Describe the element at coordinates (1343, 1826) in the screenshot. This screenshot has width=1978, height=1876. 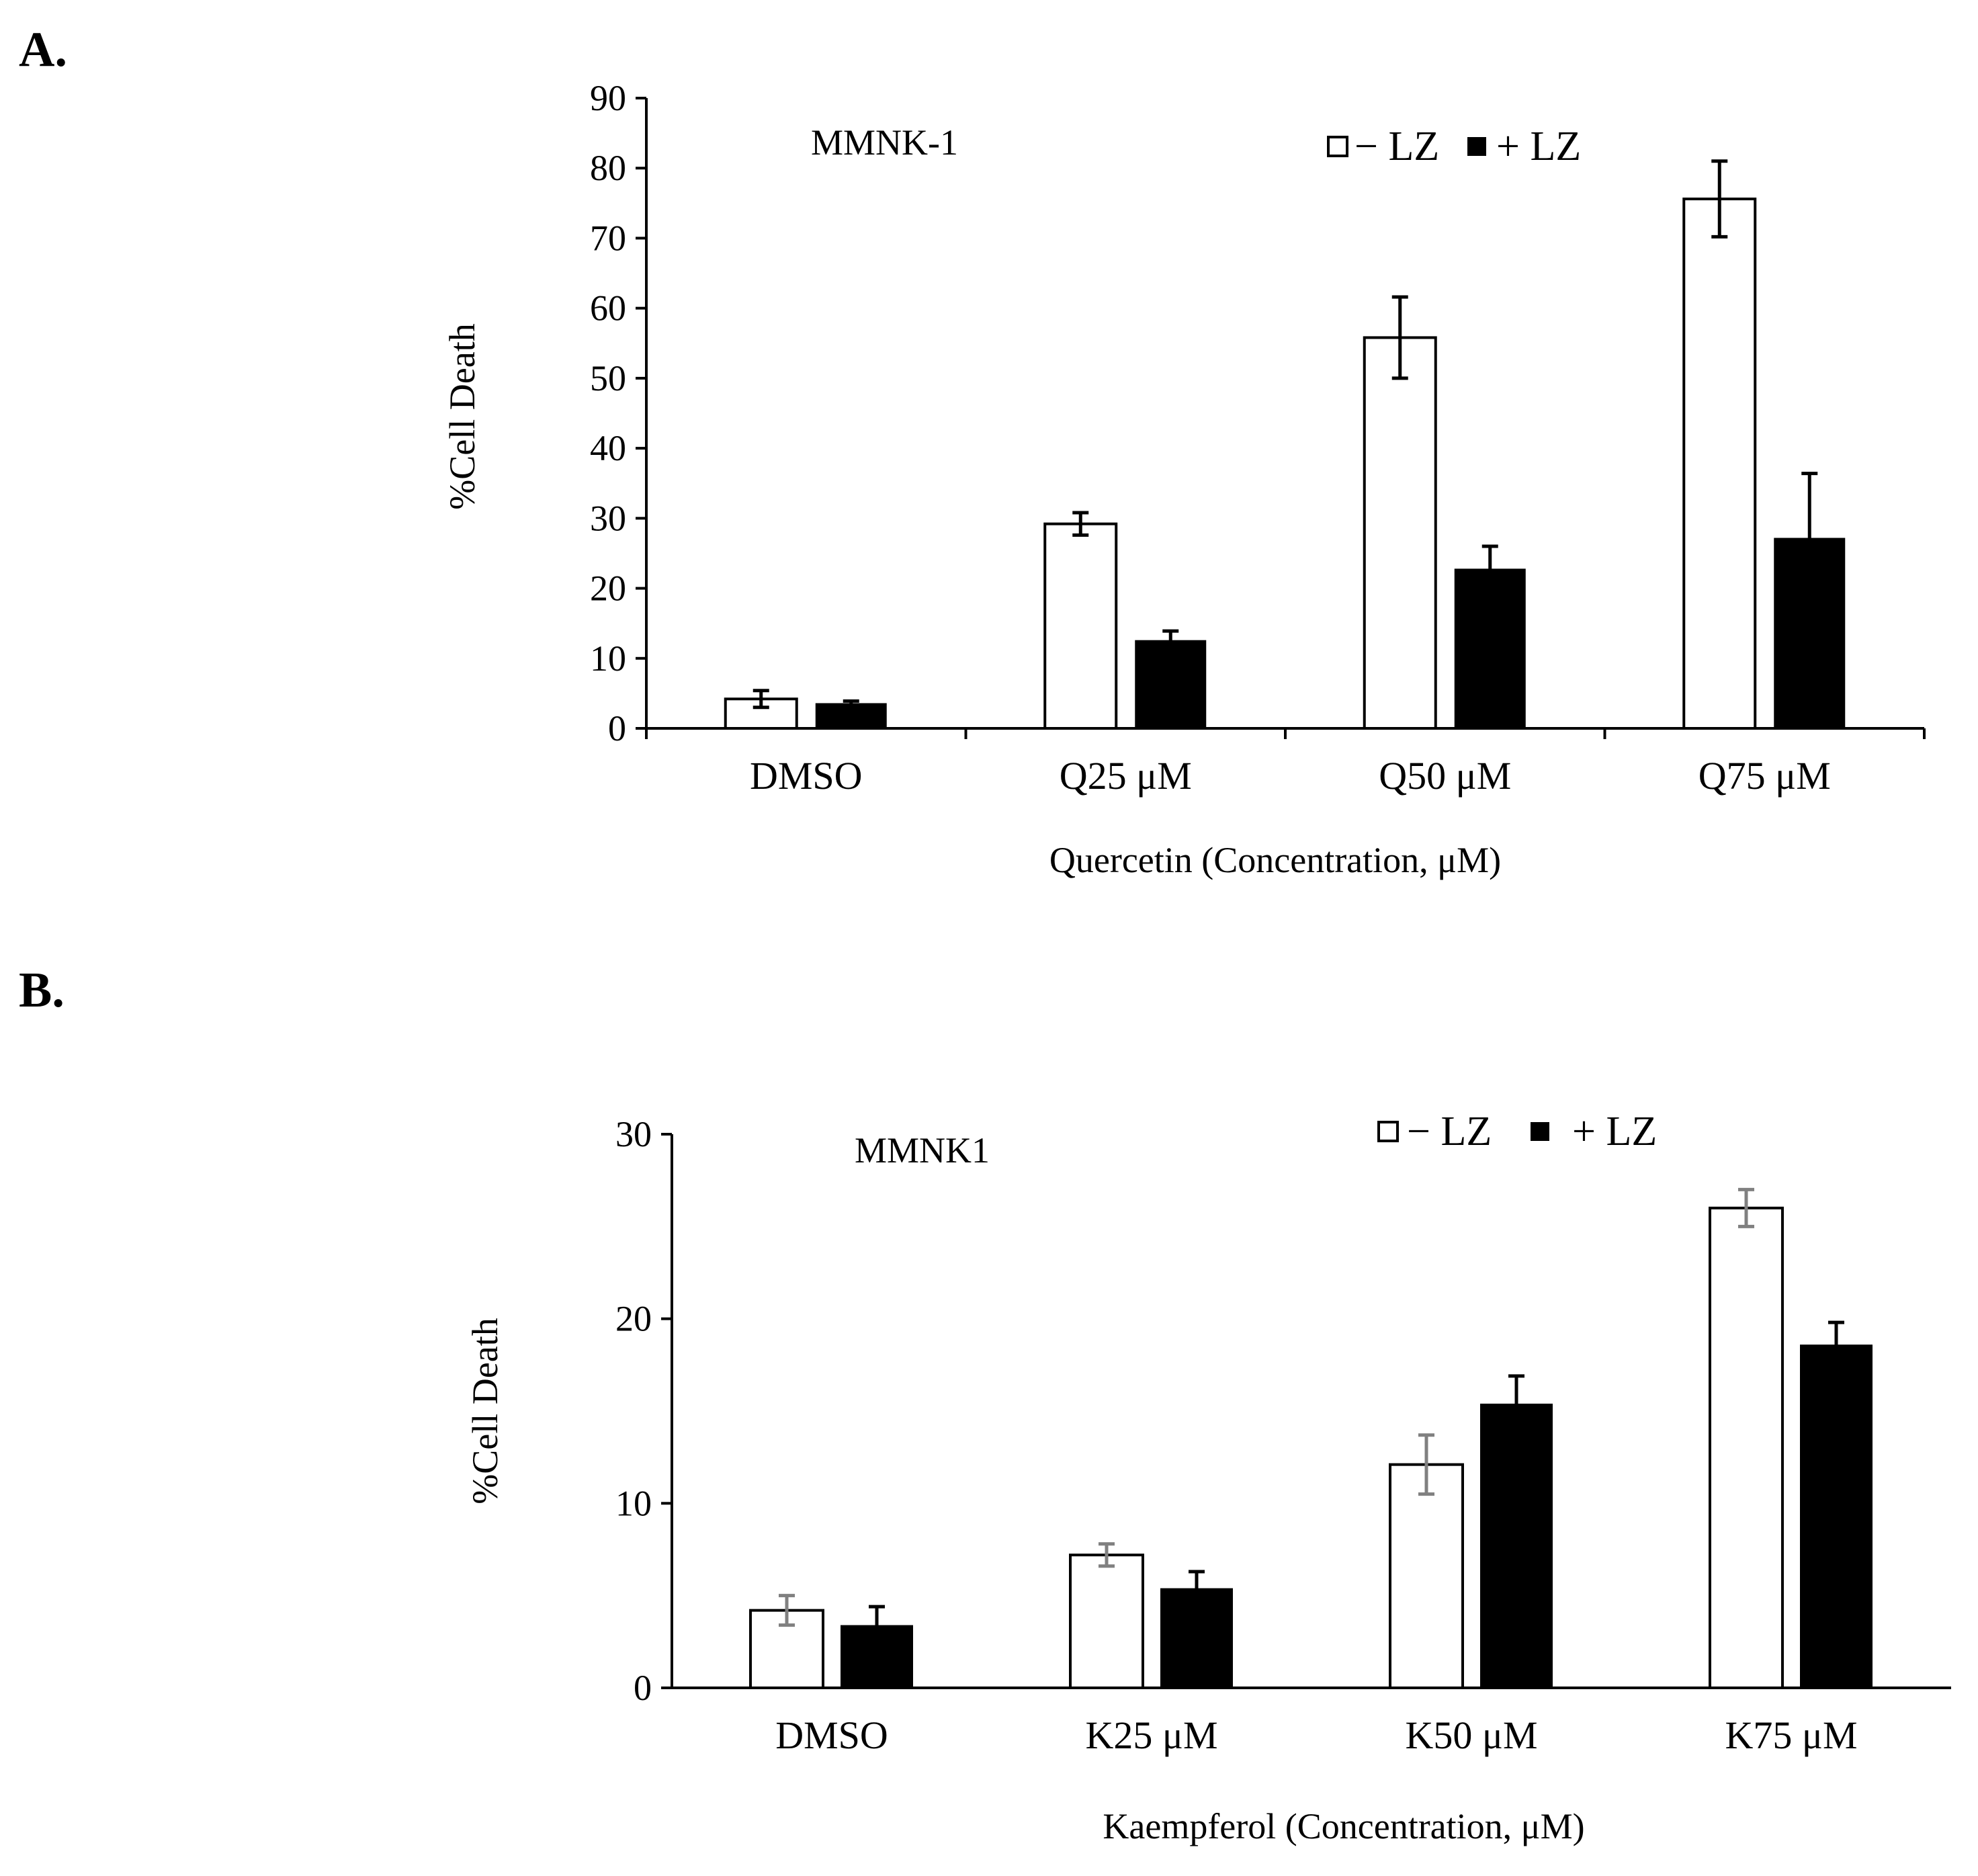
I see `panel-b-x-axis-title: Kaempferol (Concentration, μM)` at that location.